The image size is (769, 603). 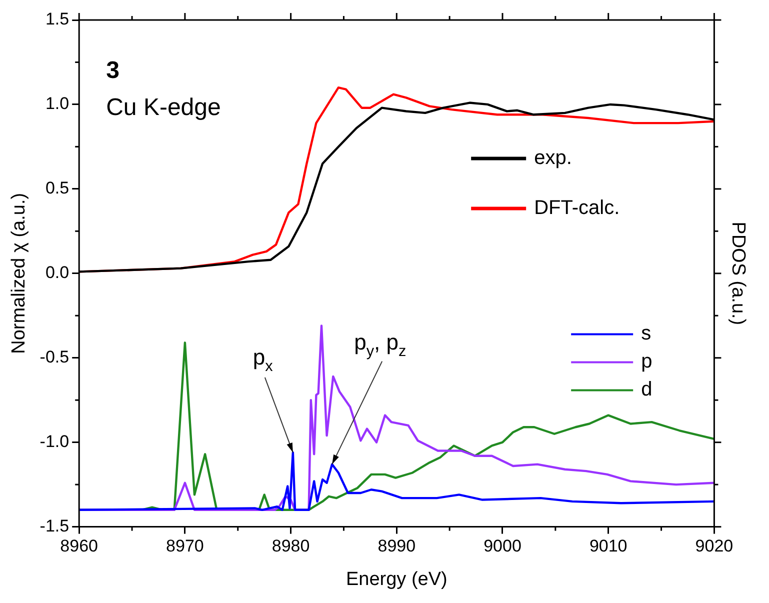 I want to click on y-tick-label: -0.5, so click(x=55, y=357).